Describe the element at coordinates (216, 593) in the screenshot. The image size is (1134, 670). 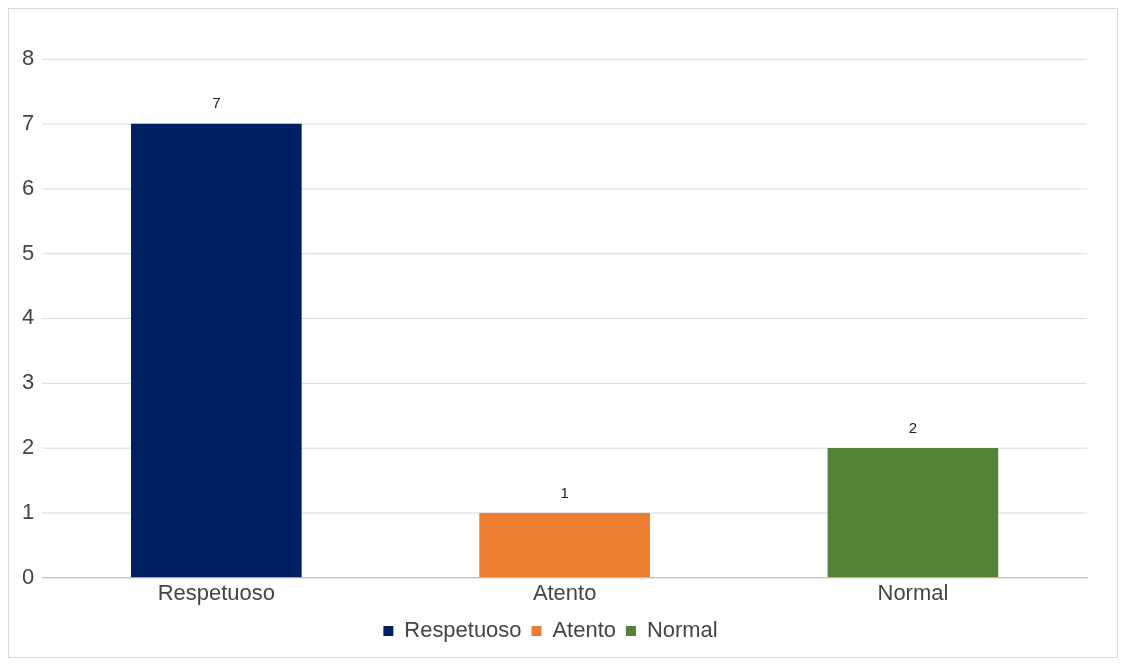
I see `x-tick-label: Respetuoso` at that location.